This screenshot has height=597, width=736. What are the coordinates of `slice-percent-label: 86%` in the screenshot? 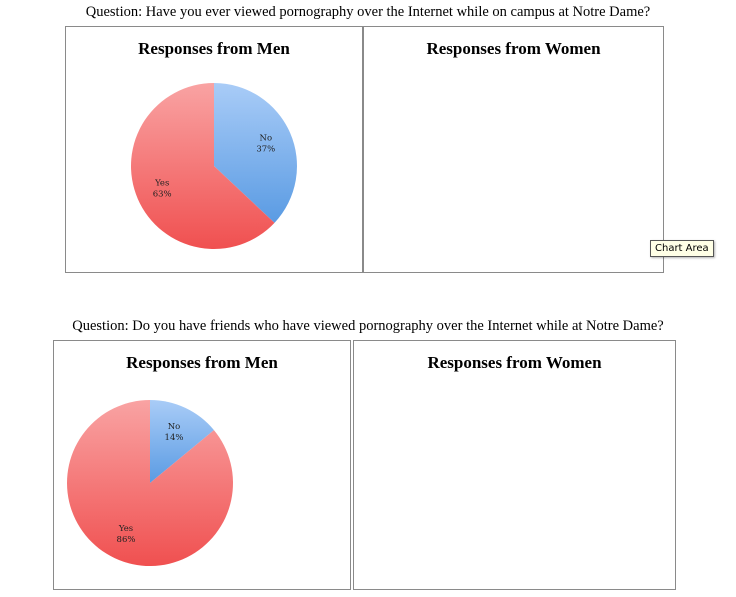 It's located at (126, 540).